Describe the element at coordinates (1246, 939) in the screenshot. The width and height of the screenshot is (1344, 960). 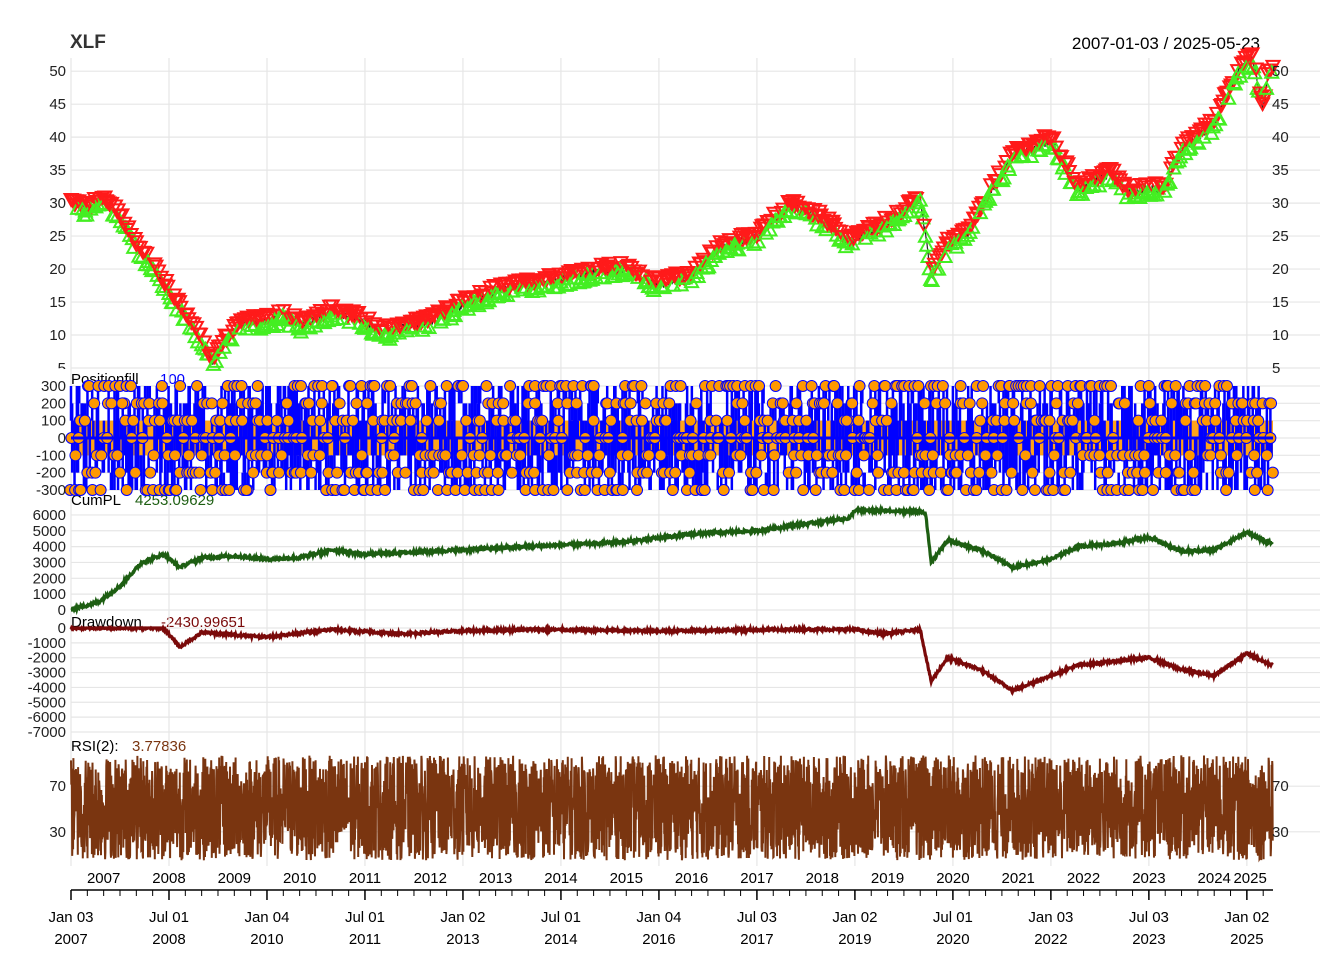
I see `x-date-tick-year: 2025` at that location.